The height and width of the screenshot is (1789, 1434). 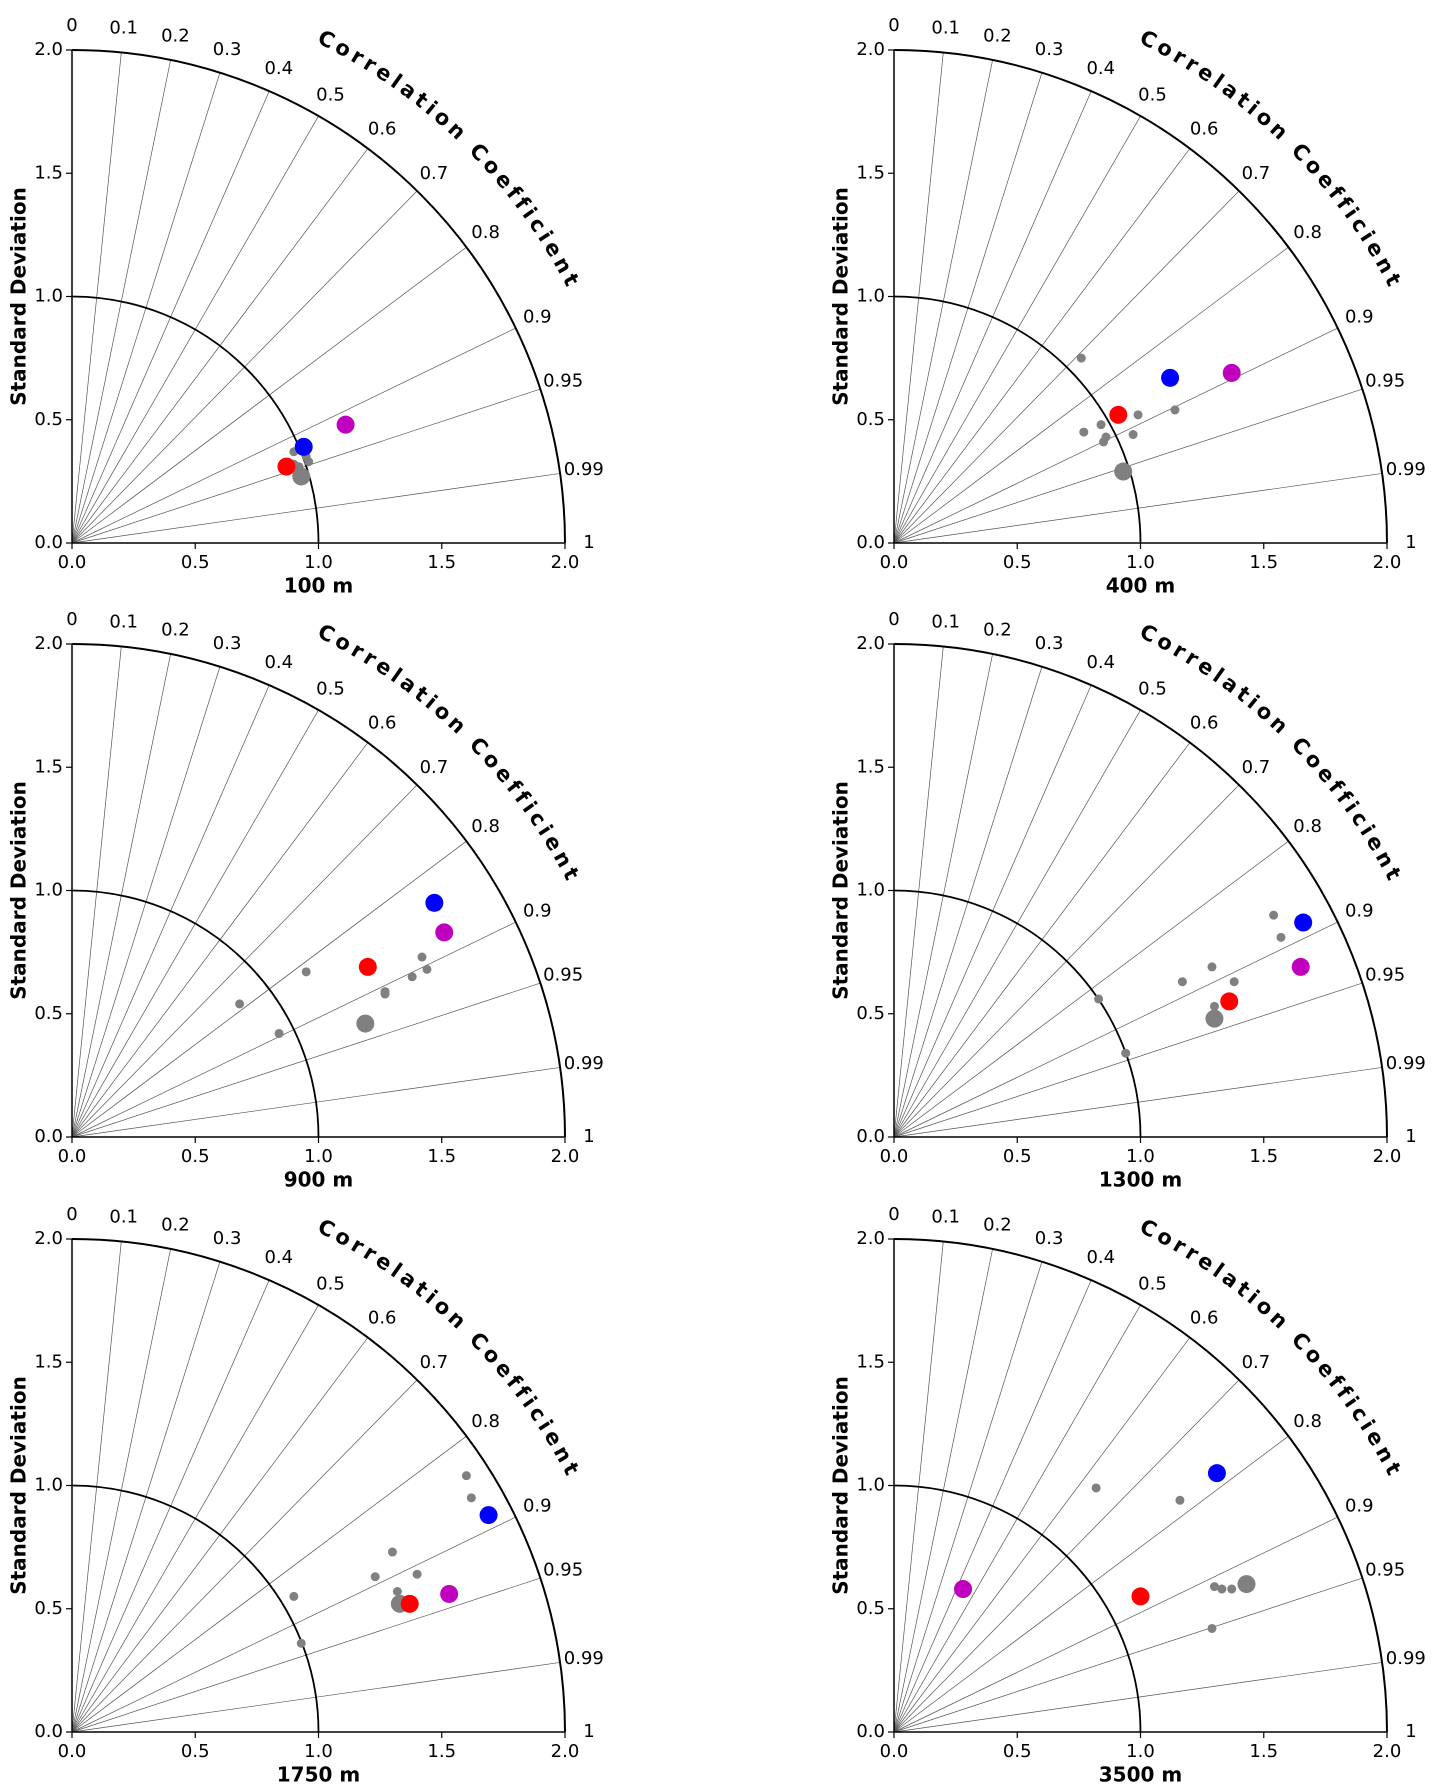 What do you see at coordinates (319, 1180) in the screenshot?
I see `x-axis-label: 900 m` at bounding box center [319, 1180].